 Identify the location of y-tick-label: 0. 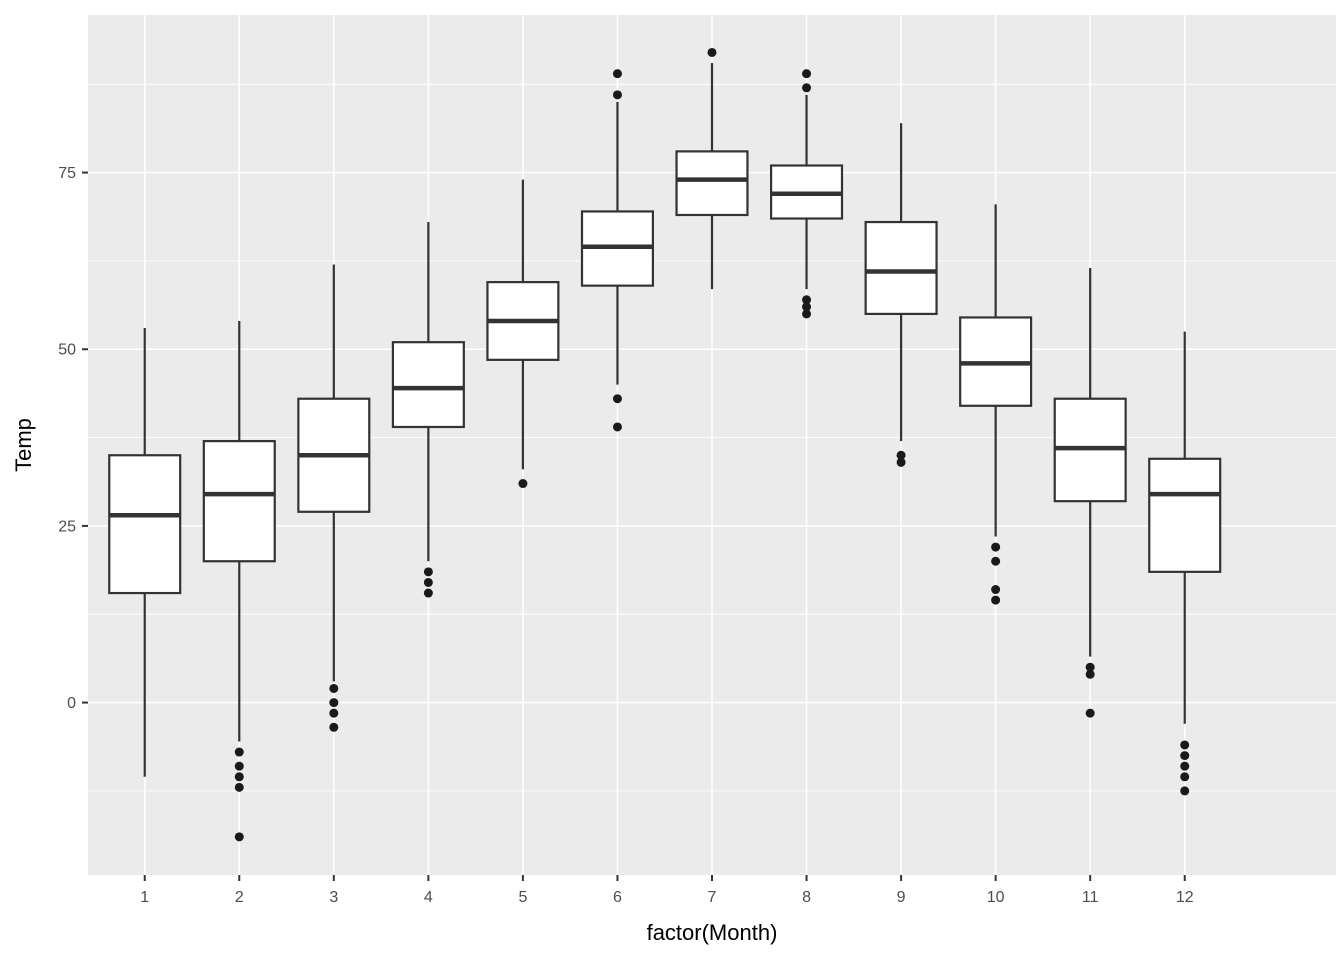
(71, 703).